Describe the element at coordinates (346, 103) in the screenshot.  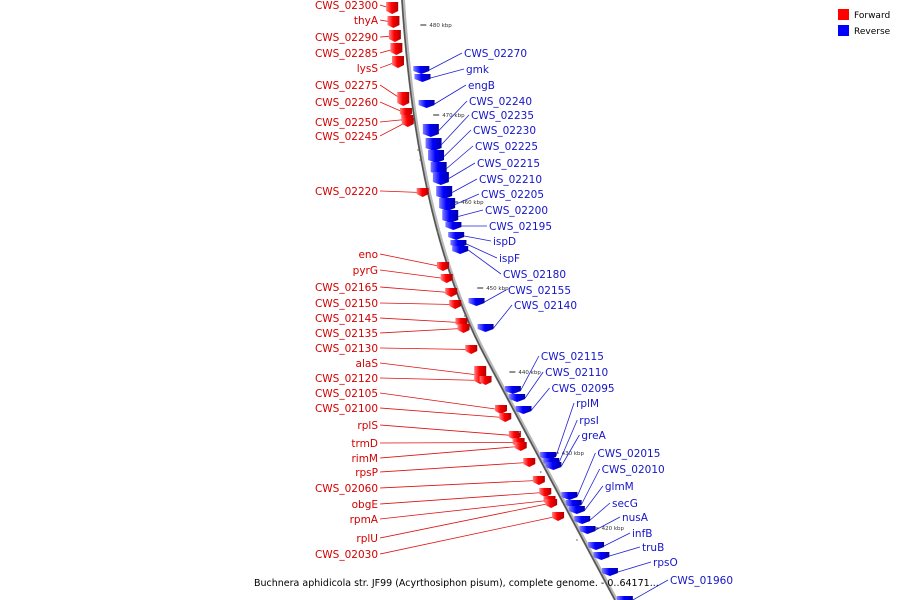
I see `forward-gene-label: CWS_02260` at that location.